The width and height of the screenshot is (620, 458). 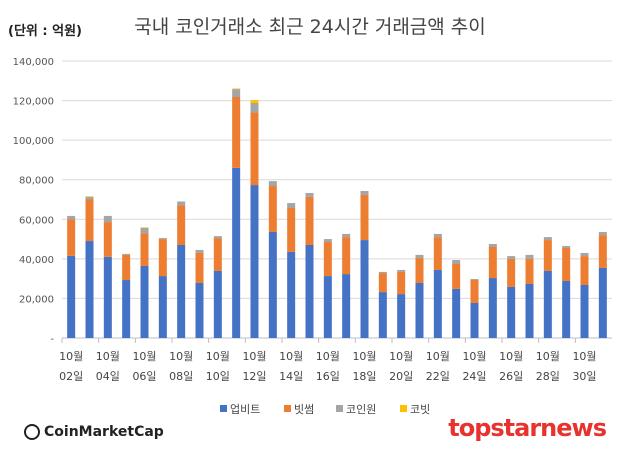 What do you see at coordinates (291, 376) in the screenshot?
I see `x-tick-label-day: 14일` at bounding box center [291, 376].